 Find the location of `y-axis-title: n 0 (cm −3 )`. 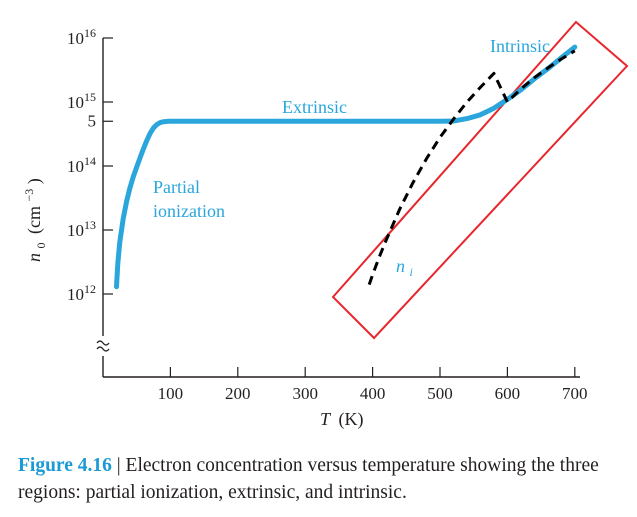

y-axis-title: n 0 (cm −3 ) is located at coordinates (33, 220).